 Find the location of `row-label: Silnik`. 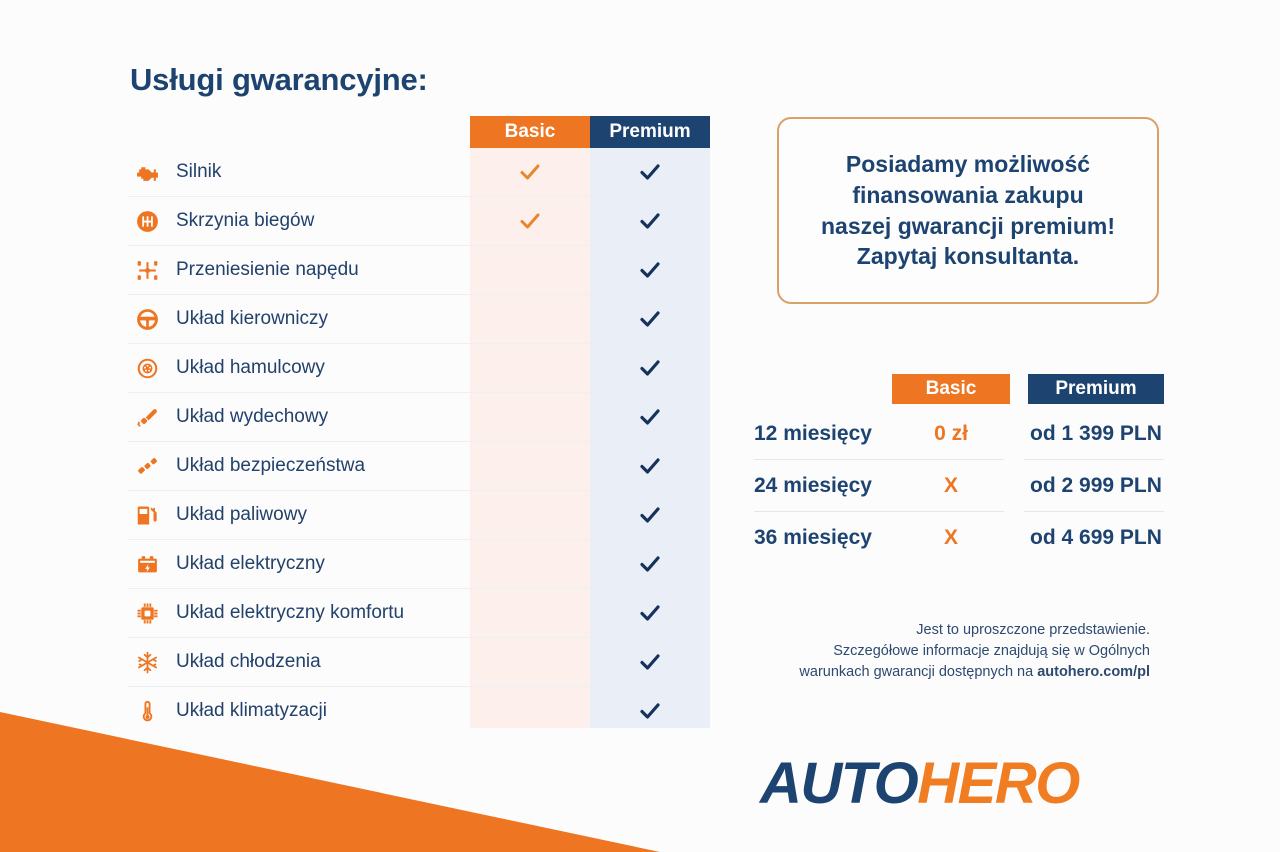

row-label: Silnik is located at coordinates (199, 171).